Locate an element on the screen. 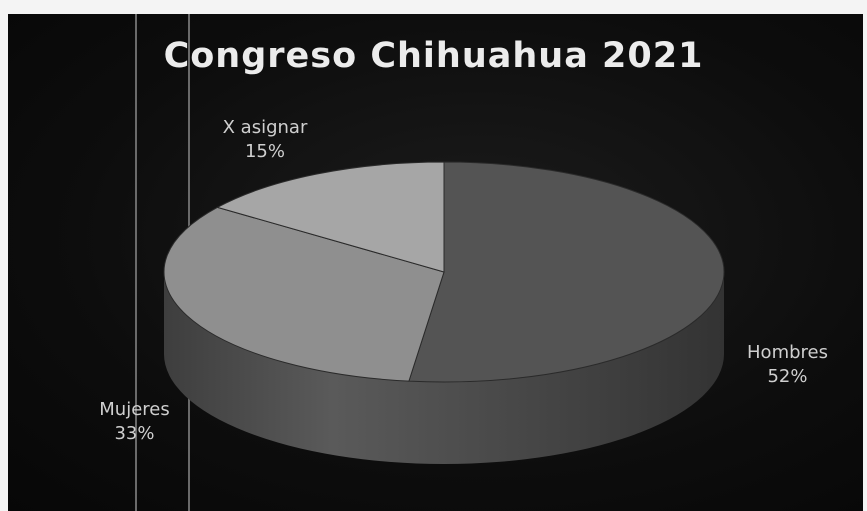 The image size is (867, 511). label-hombres-value: 52% is located at coordinates (787, 376).